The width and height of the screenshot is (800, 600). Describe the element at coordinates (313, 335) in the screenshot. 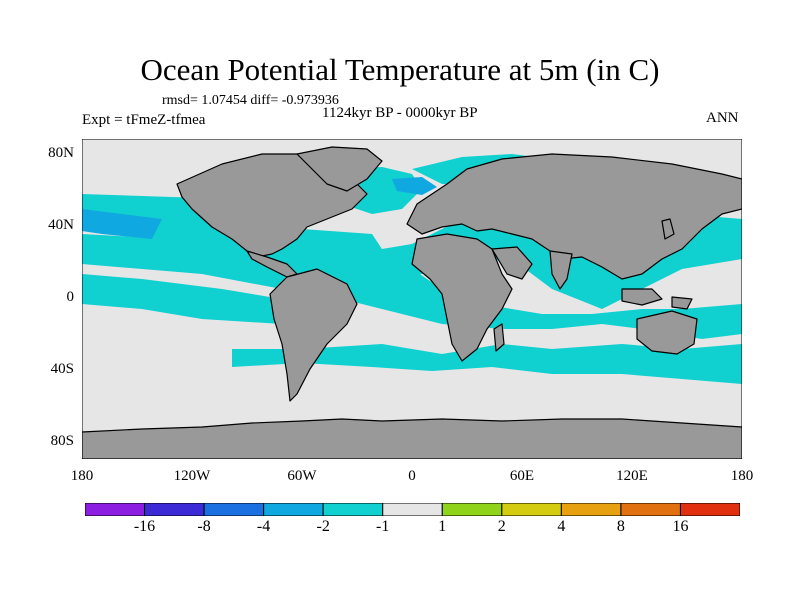

I see `south-america` at that location.